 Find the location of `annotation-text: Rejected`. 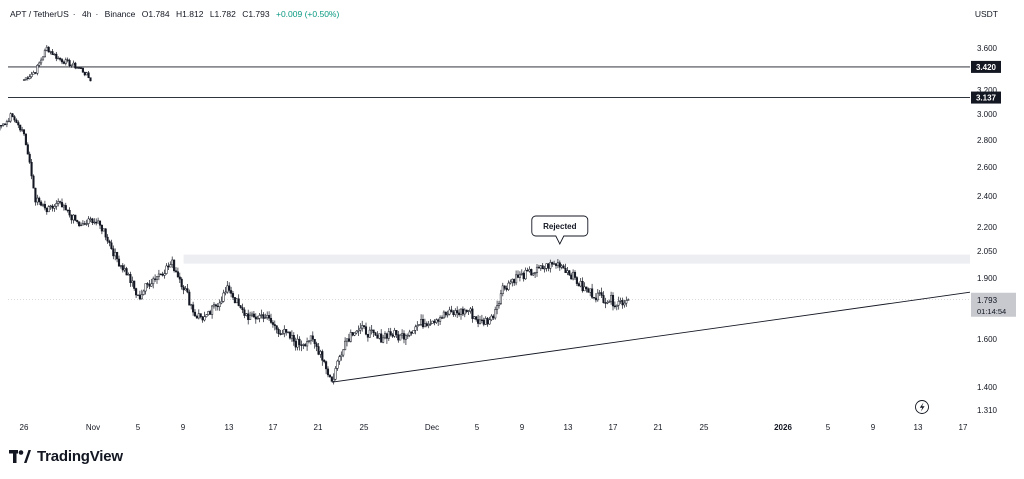

annotation-text: Rejected is located at coordinates (559, 226).